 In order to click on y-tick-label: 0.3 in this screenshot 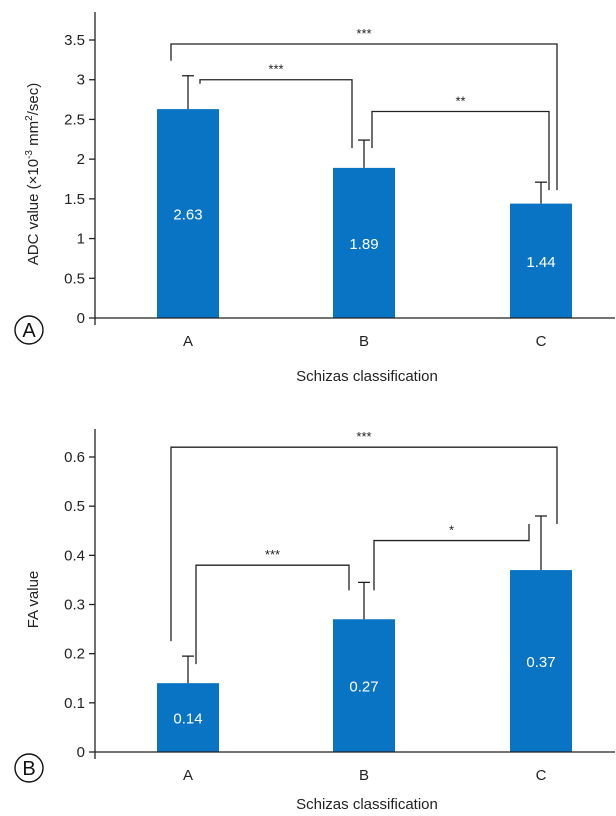, I will do `click(74, 605)`.